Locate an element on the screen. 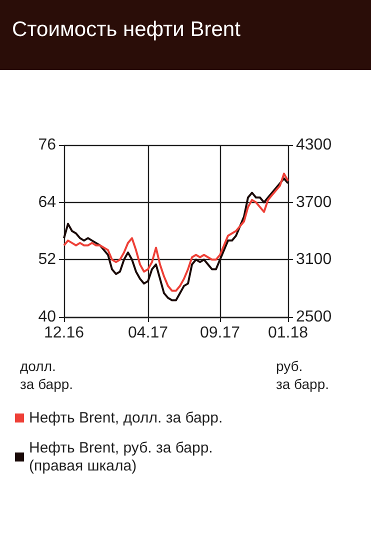 The image size is (371, 550). y-tick-label: 76 is located at coordinates (47, 145).